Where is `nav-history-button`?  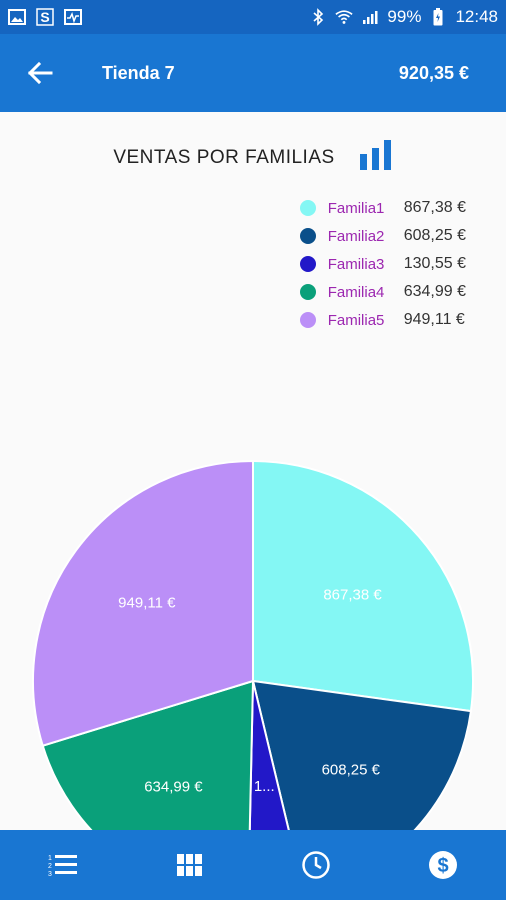
nav-history-button is located at coordinates (316, 865).